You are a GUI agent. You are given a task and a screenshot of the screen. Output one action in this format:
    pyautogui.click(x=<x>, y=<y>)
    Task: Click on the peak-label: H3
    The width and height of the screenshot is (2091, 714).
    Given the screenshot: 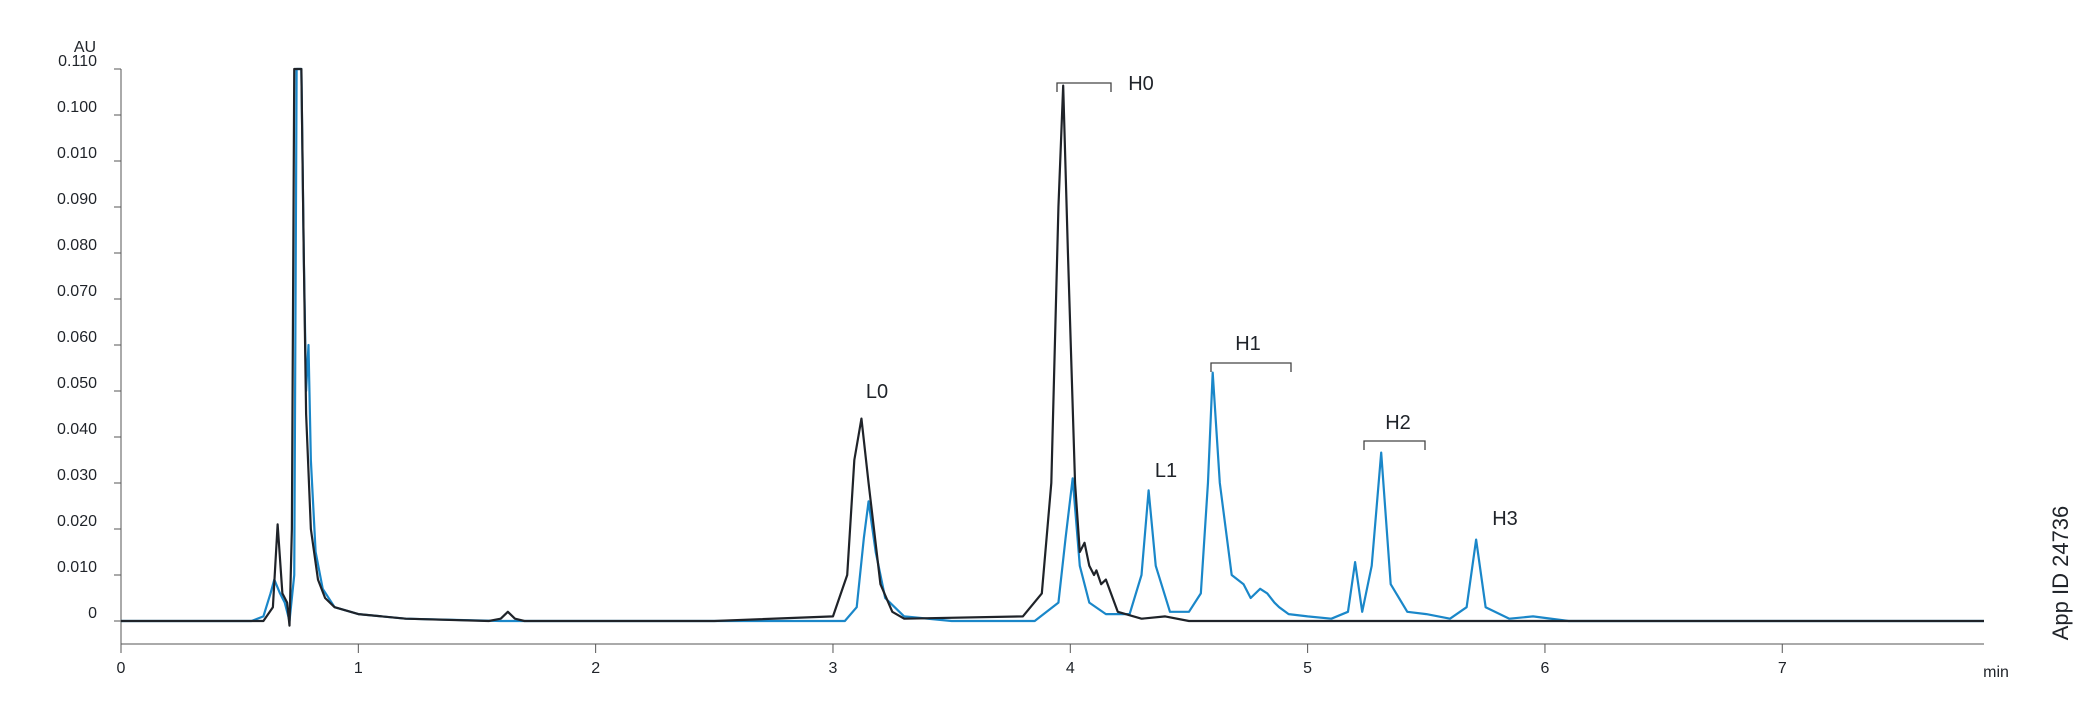 What is the action you would take?
    pyautogui.click(x=1505, y=519)
    